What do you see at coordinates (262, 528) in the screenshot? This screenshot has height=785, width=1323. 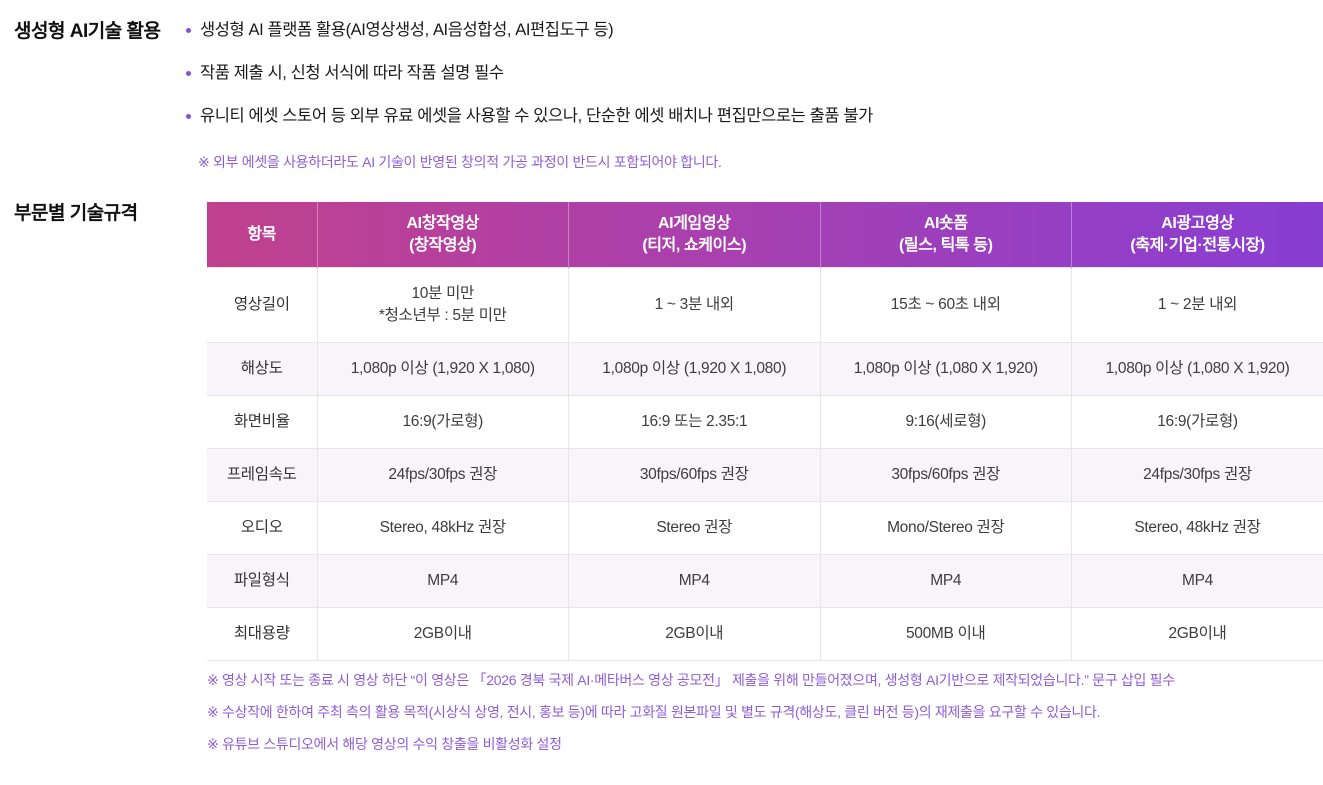 I see `spec-row-label: 오디오` at bounding box center [262, 528].